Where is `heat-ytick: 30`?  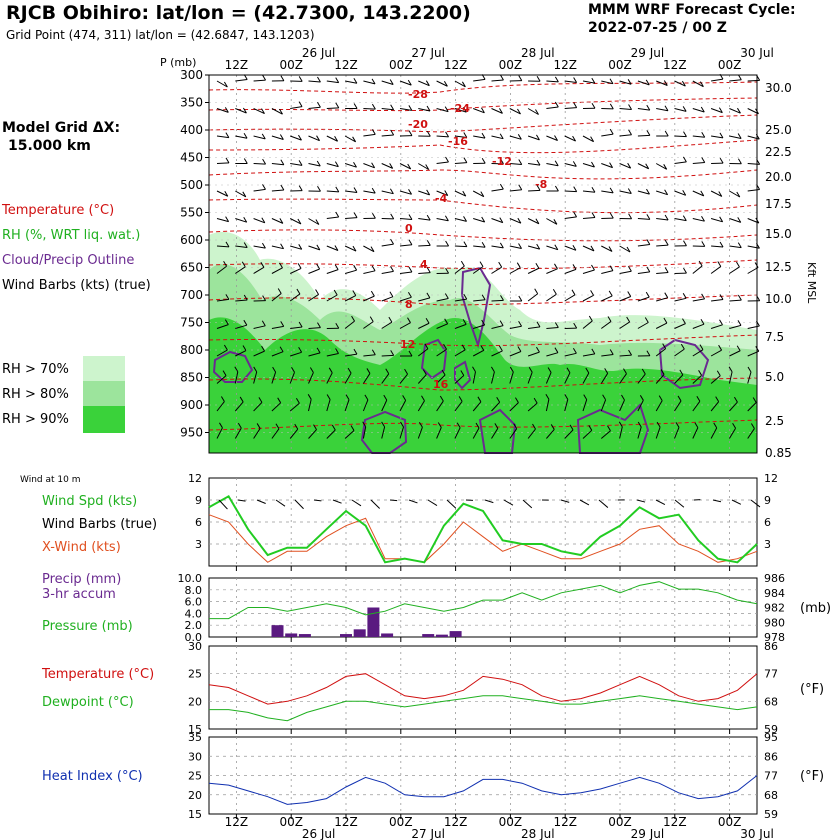
heat-ytick: 30 is located at coordinates (195, 756).